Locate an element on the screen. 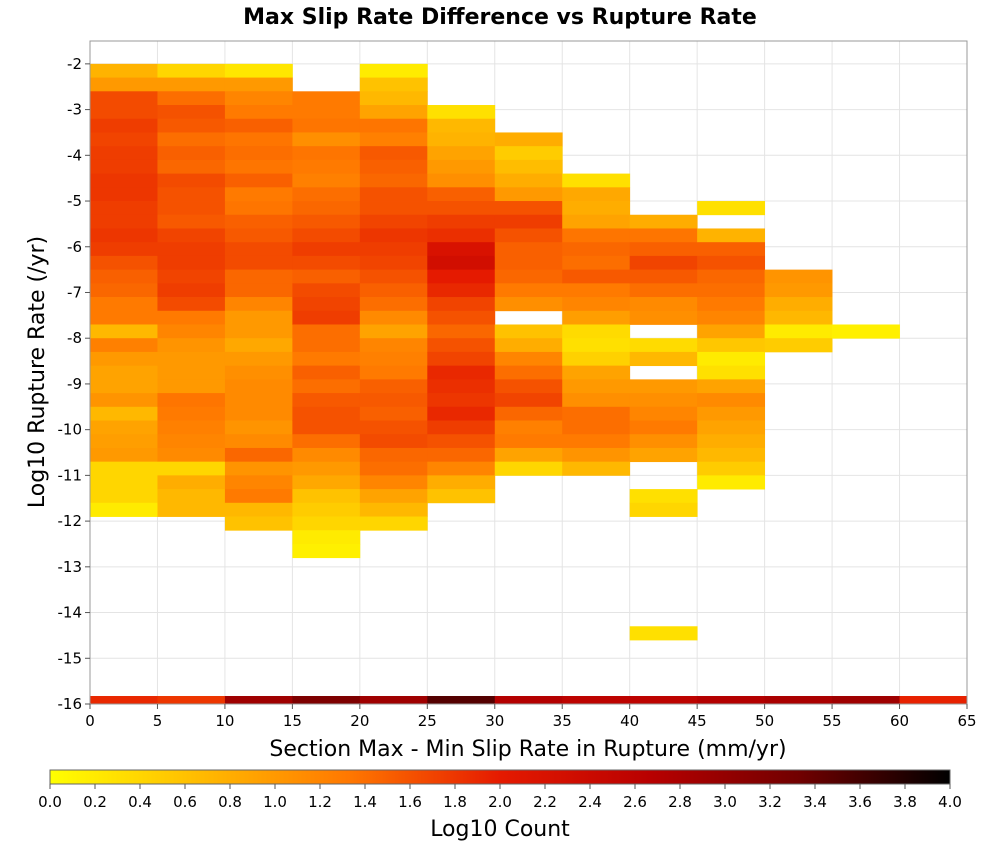 Image resolution: width=1000 pixels, height=850 pixels. x-tick-label: 65 is located at coordinates (966, 721).